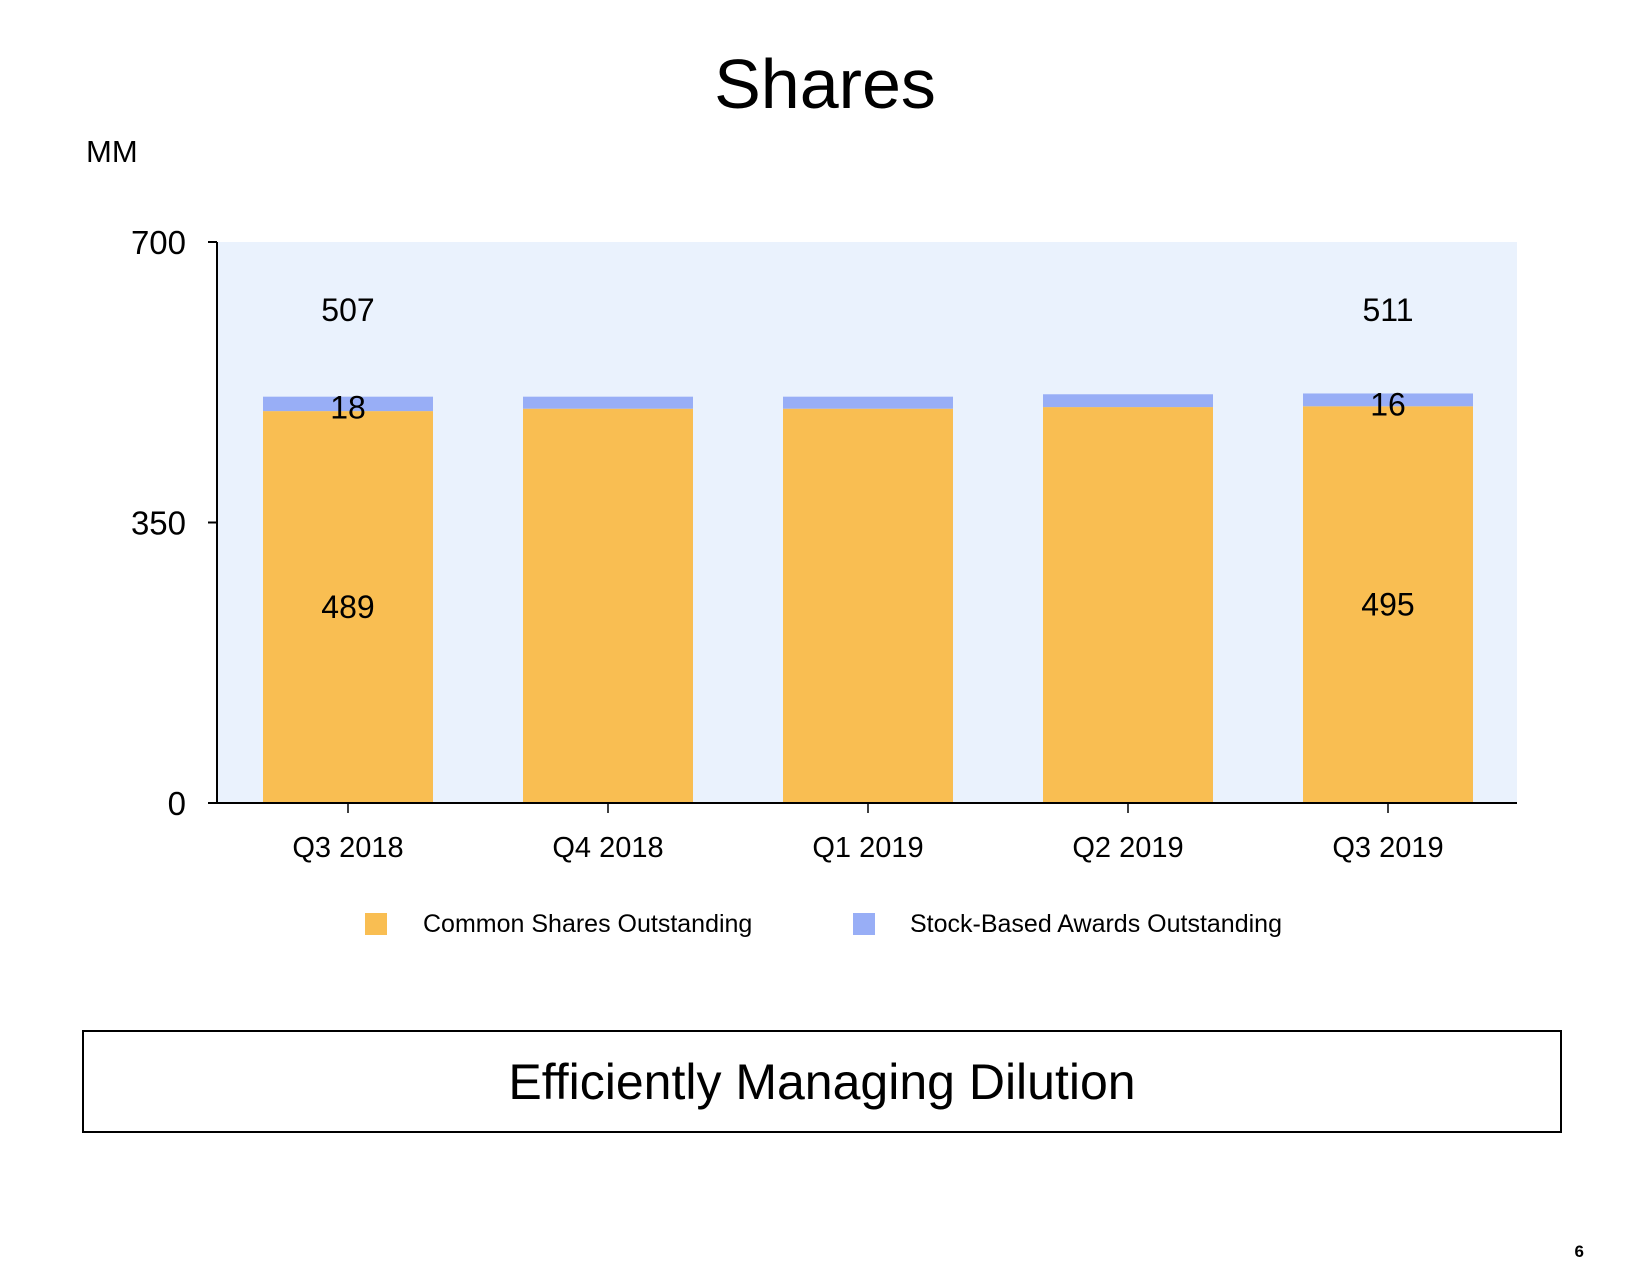  I want to click on data-label-total-0: 507, so click(347, 310).